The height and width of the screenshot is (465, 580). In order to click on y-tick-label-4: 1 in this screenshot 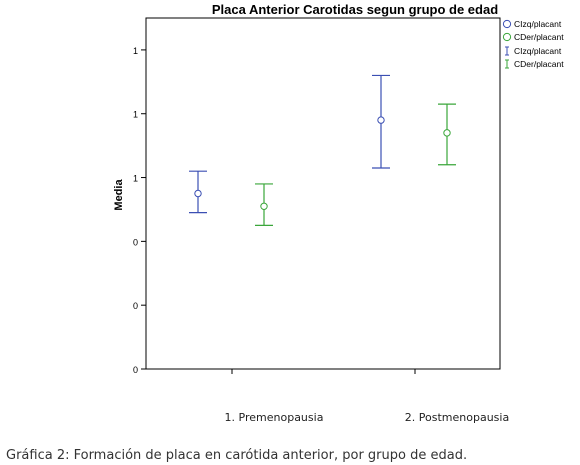, I will do `click(135, 115)`.